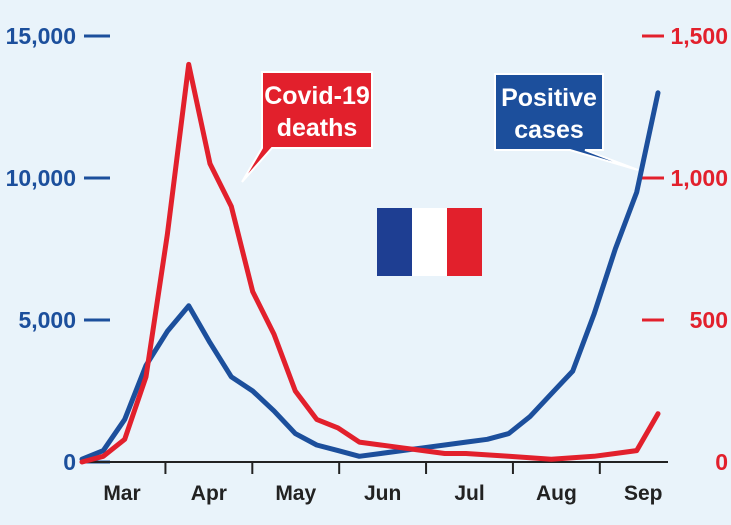  Describe the element at coordinates (556, 493) in the screenshot. I see `x-axis-tick-label: Aug` at that location.